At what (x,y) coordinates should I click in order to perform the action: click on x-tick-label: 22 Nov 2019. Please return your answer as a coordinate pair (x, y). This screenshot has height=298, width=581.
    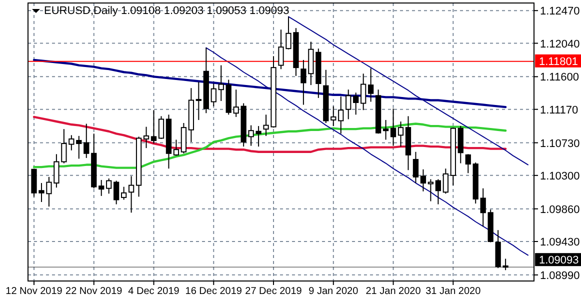
    Looking at the image, I should click on (94, 291).